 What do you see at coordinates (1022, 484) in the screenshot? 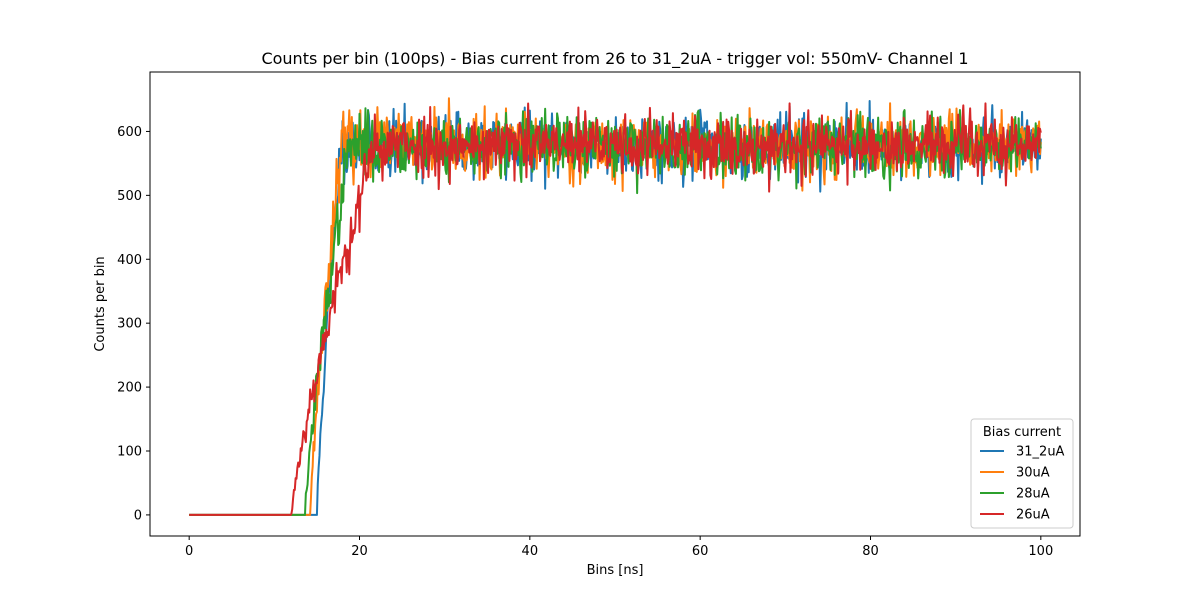
I see `legend-entries: 31_2uA 30uA 28uA 26uA` at bounding box center [1022, 484].